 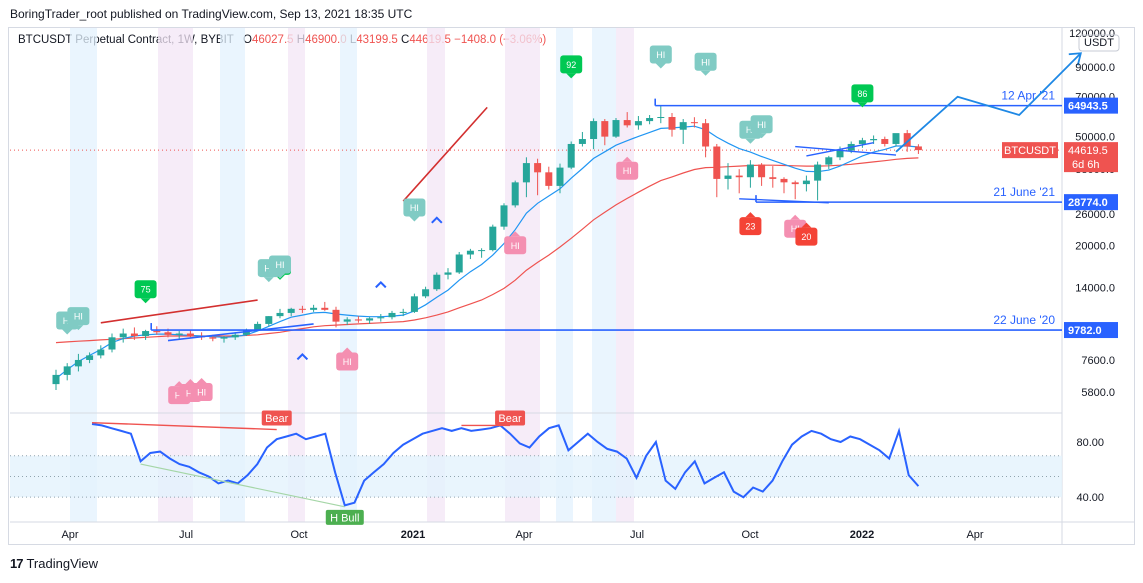 I want to click on tradingview-logo: 17 TradingView, so click(x=54, y=563).